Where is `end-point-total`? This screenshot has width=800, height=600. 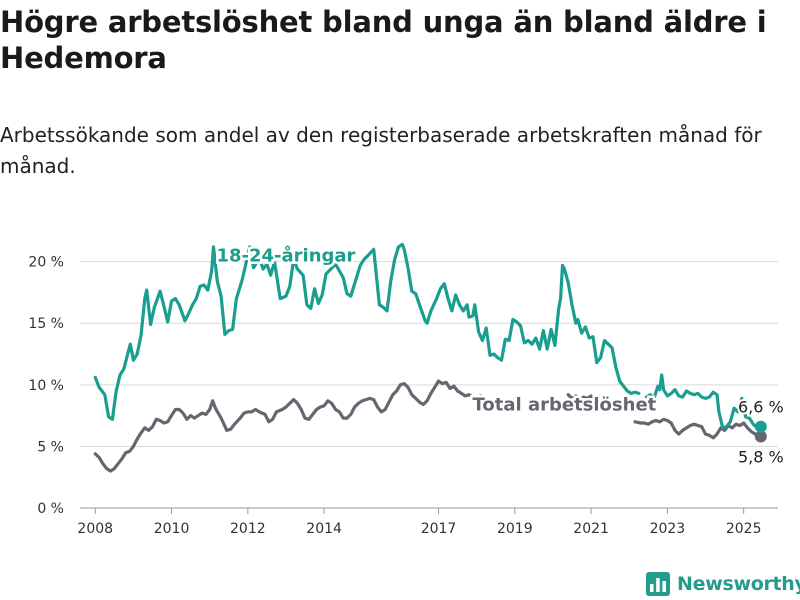
end-point-total is located at coordinates (760, 436).